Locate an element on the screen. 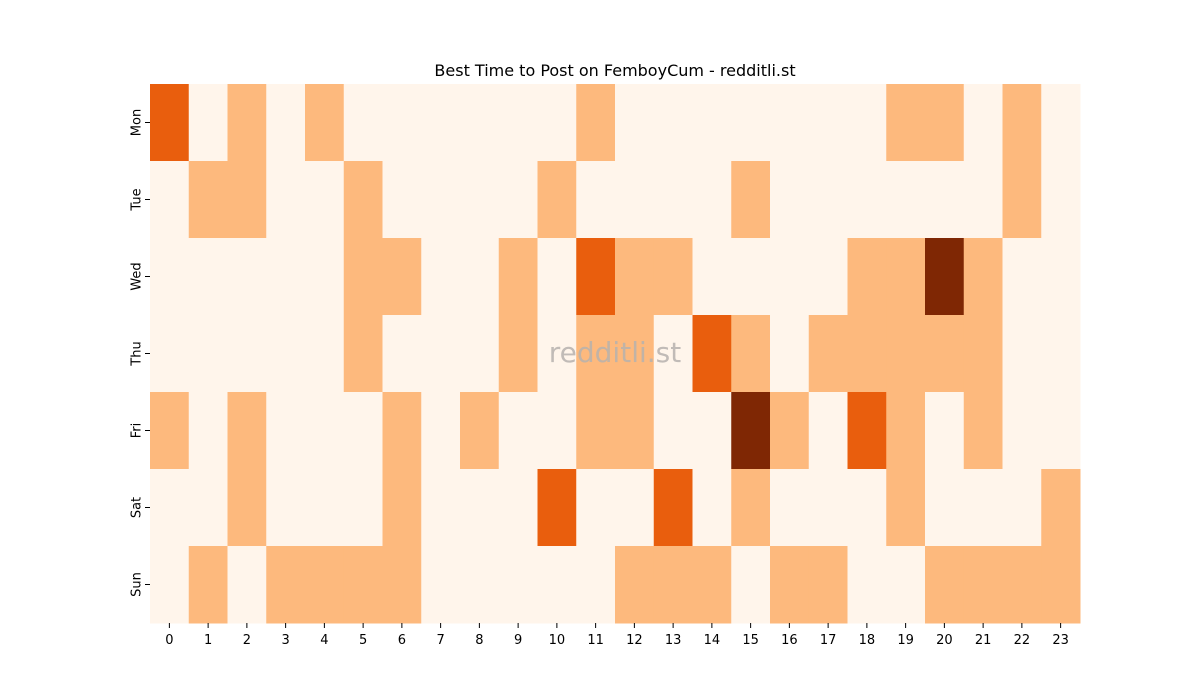 This screenshot has width=1200, height=700. x-tick-label: 12 is located at coordinates (634, 640).